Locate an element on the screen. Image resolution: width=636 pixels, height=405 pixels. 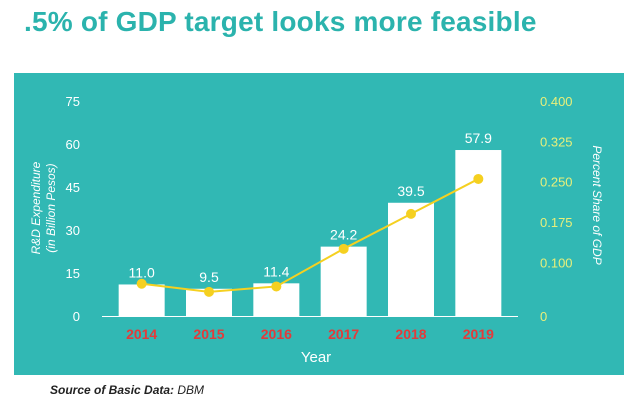
source-note: Source of Basic Data: DBM is located at coordinates (127, 390).